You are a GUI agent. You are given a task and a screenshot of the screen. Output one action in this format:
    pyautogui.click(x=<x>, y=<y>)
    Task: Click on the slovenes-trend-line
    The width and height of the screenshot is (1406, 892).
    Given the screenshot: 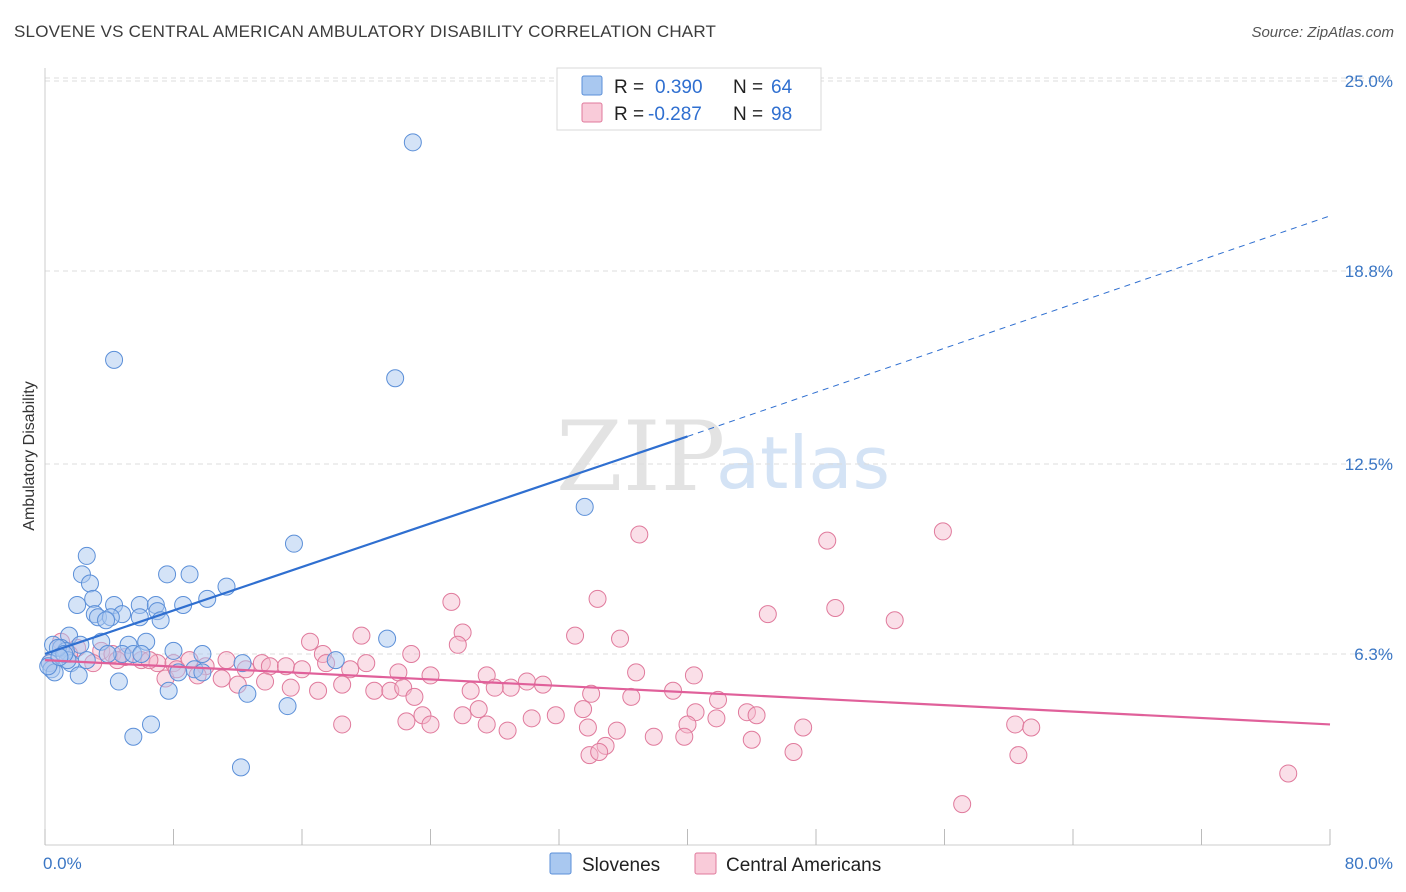 What is the action you would take?
    pyautogui.click(x=366, y=545)
    